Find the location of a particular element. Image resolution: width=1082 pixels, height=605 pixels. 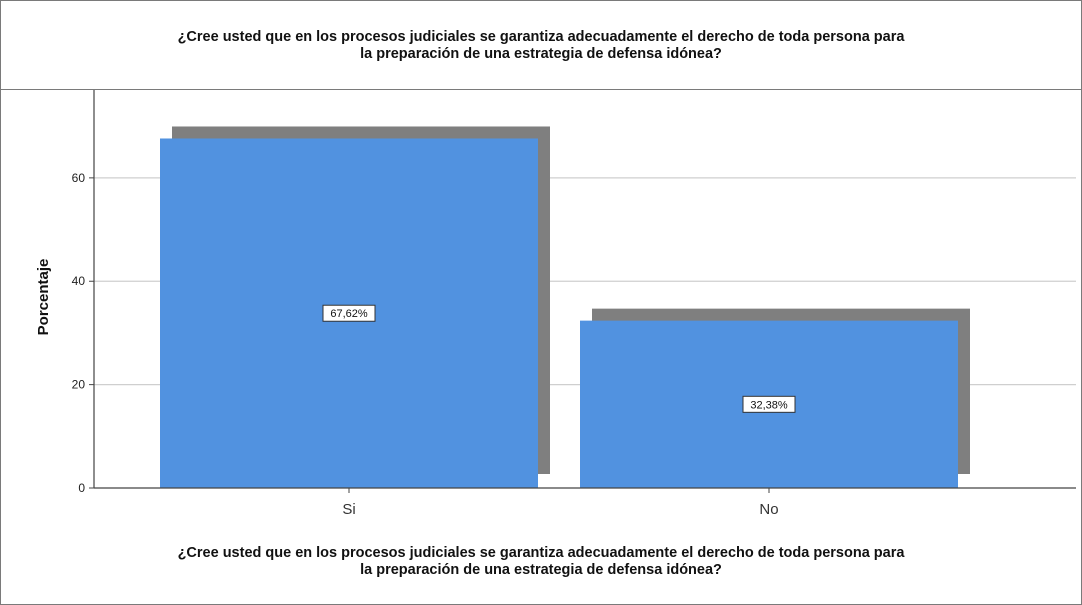

data-label-box-no is located at coordinates (769, 404).